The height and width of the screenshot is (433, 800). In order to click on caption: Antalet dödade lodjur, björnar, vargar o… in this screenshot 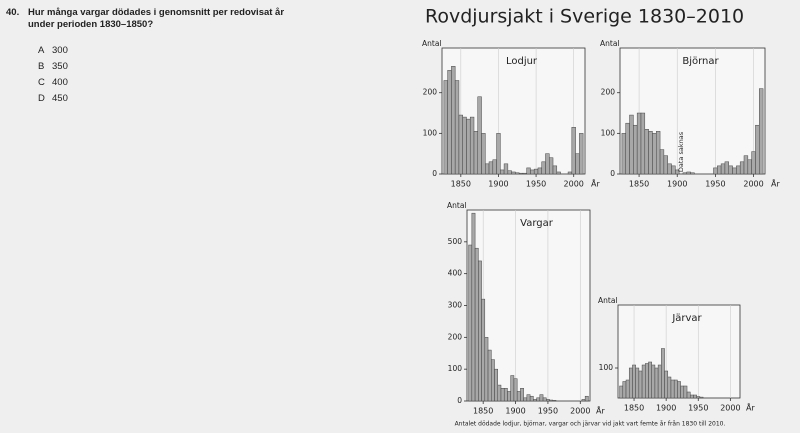, I will do `click(590, 424)`.